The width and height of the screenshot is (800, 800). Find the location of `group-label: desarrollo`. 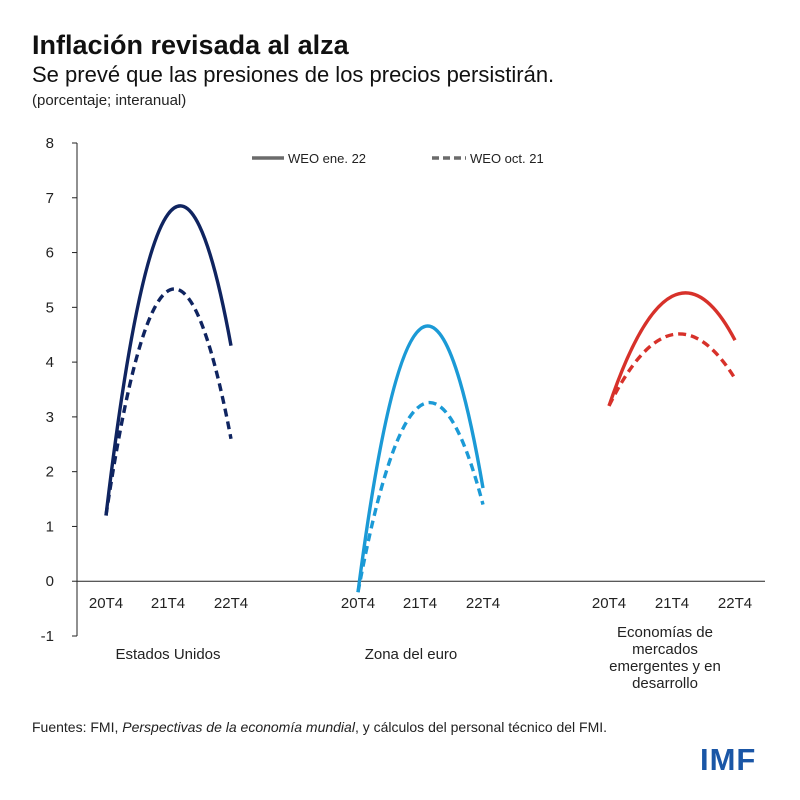

group-label: desarrollo is located at coordinates (665, 683).